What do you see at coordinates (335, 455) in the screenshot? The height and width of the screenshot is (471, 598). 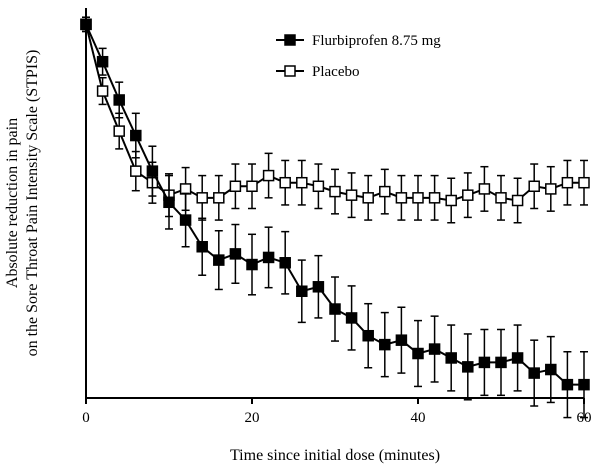 I see `x-axis-label: Time since initial dose (minutes)` at bounding box center [335, 455].